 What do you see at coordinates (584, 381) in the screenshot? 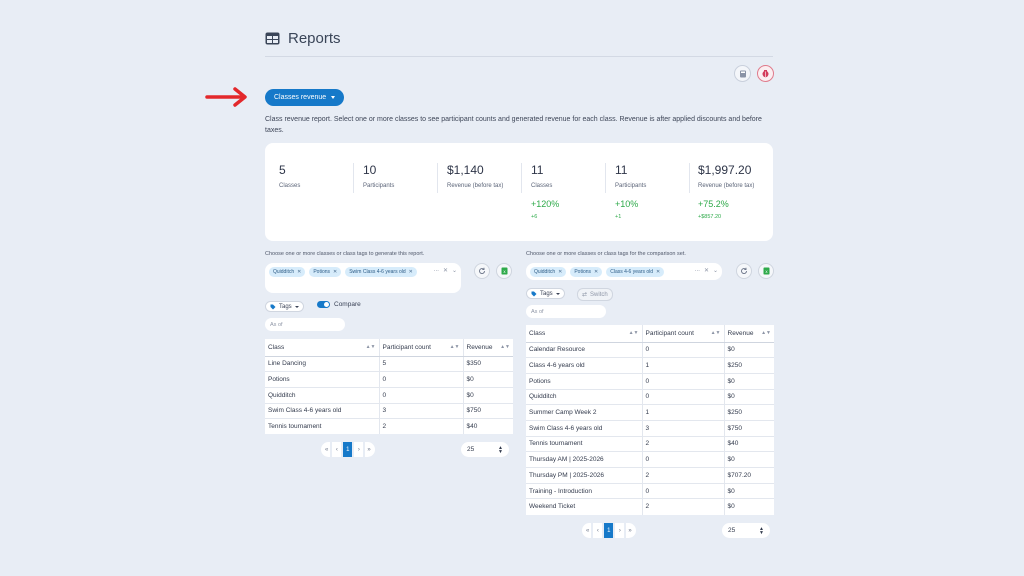
I see `class-name-cell: Potions` at bounding box center [584, 381].